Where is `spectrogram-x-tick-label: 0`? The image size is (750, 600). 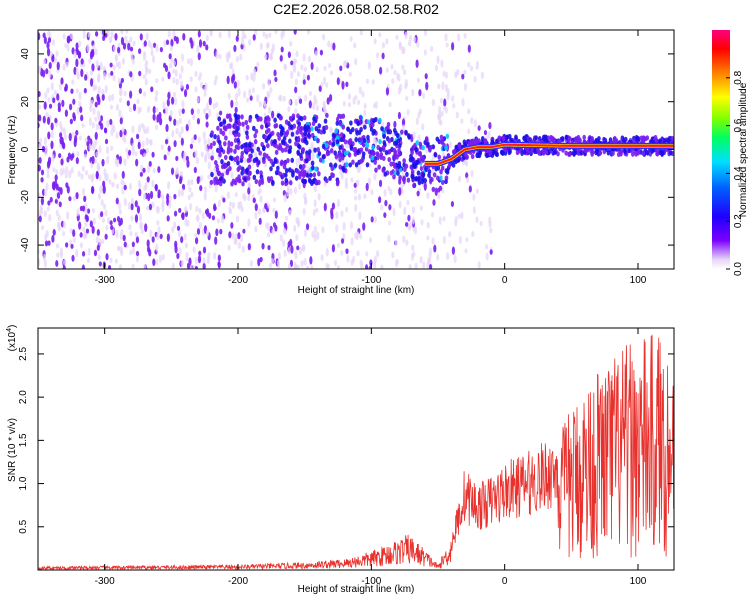
spectrogram-x-tick-label: 0 is located at coordinates (505, 280).